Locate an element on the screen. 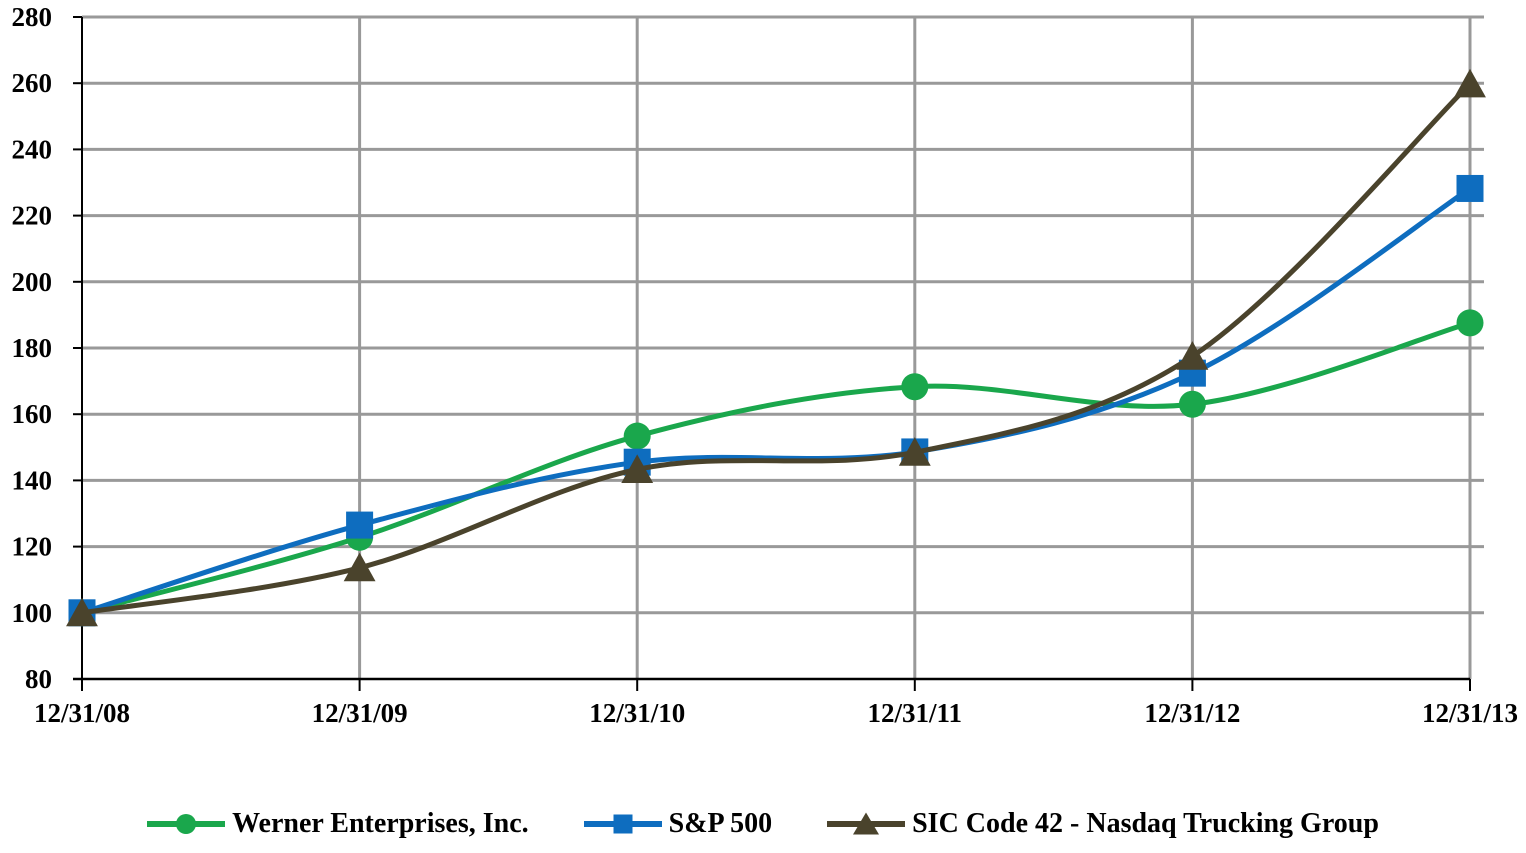  legend-square-marker-icon is located at coordinates (622, 824).